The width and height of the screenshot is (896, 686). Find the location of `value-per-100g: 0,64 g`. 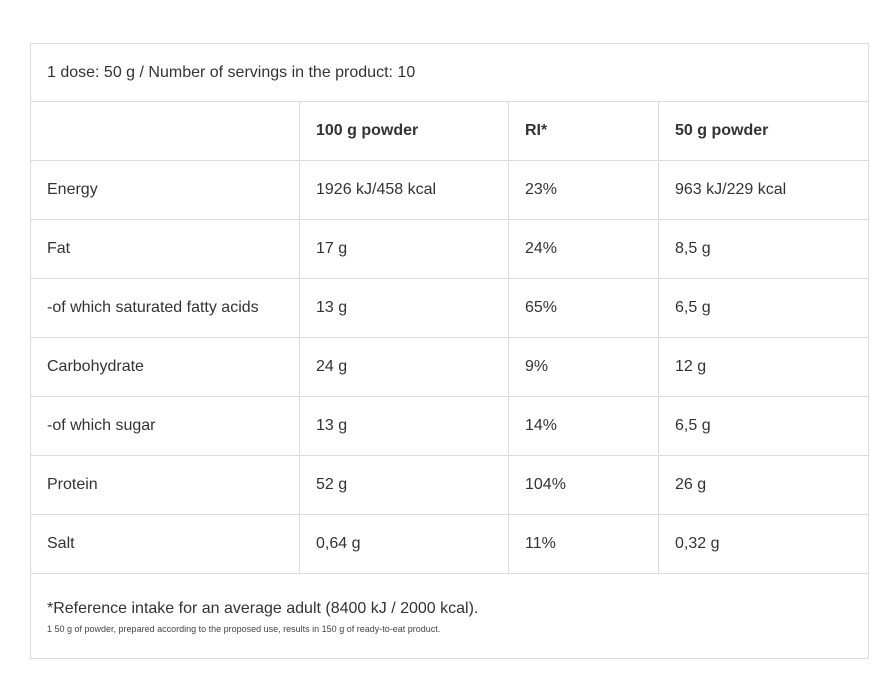

value-per-100g: 0,64 g is located at coordinates (404, 544).